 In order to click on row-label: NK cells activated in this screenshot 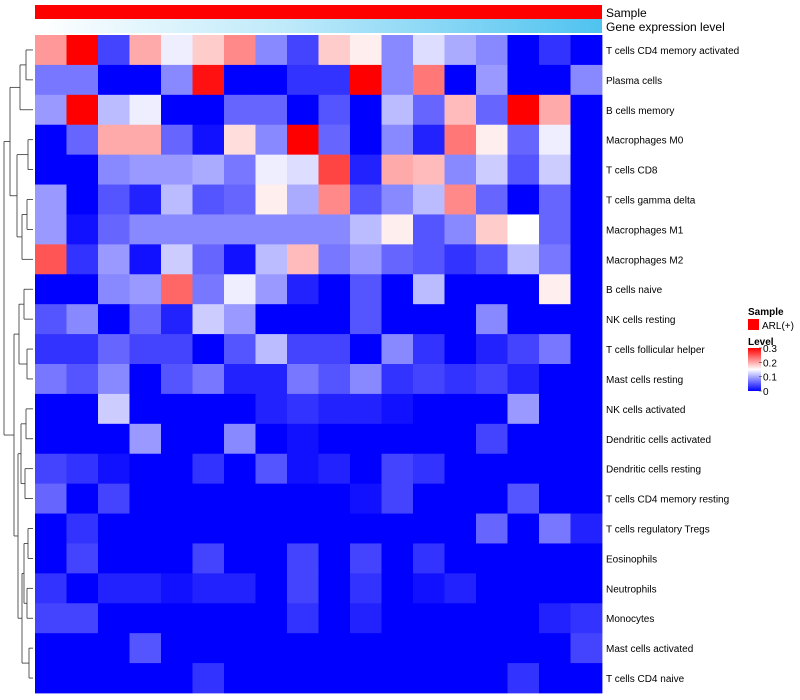, I will do `click(645, 410)`.